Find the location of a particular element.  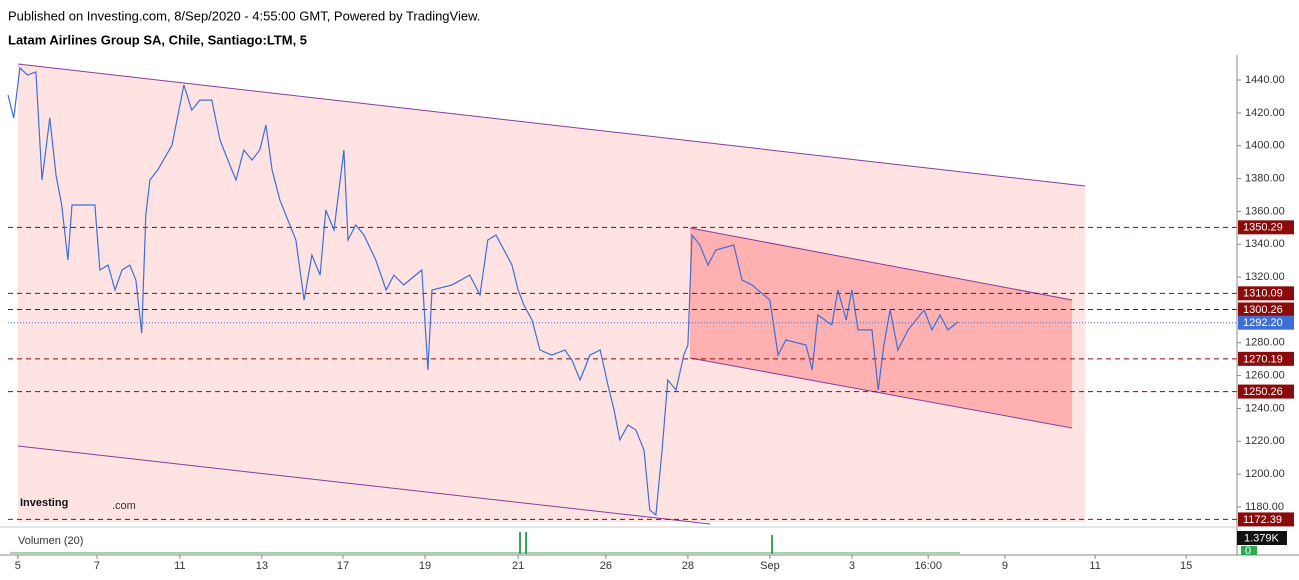

y-tick-label: 1380.00 is located at coordinates (1265, 178).